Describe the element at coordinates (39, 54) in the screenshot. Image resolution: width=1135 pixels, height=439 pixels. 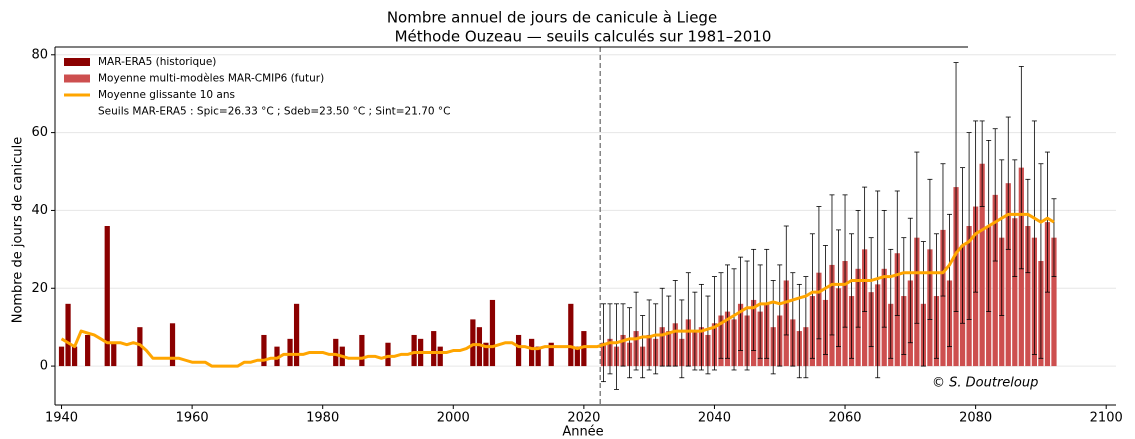
I see `y-tick-label: 80` at that location.